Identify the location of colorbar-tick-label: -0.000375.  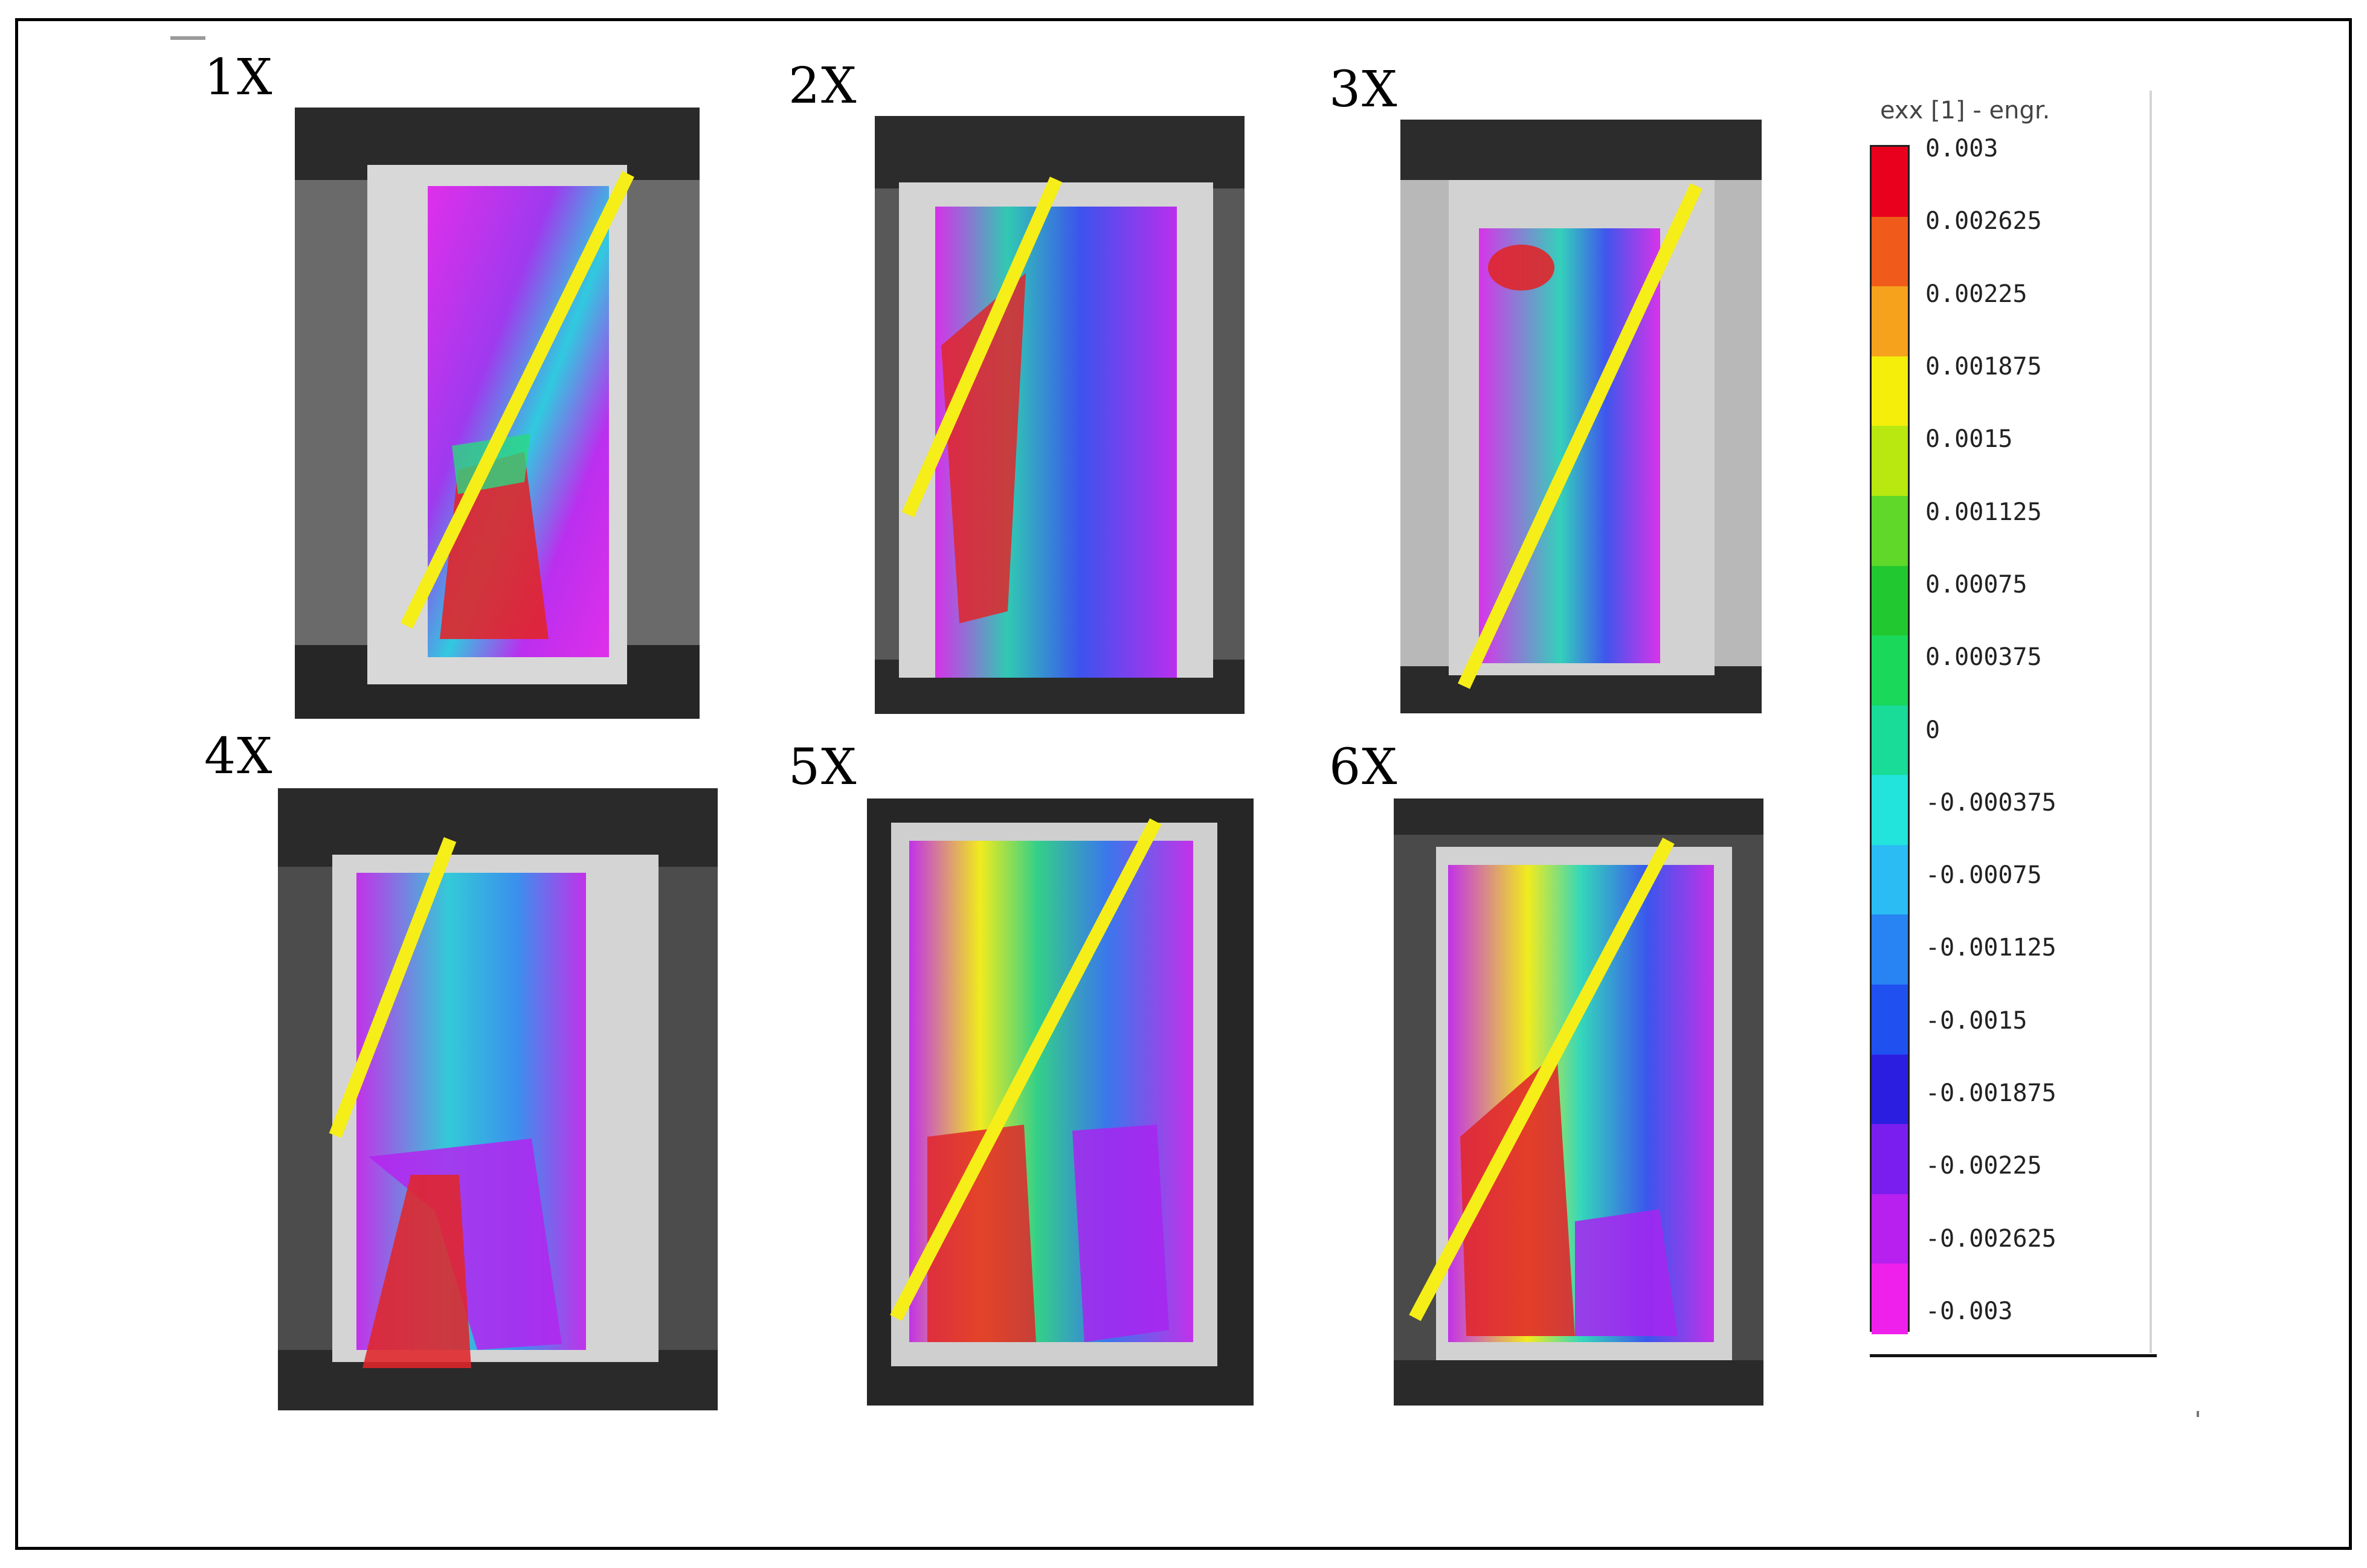
(1990, 802).